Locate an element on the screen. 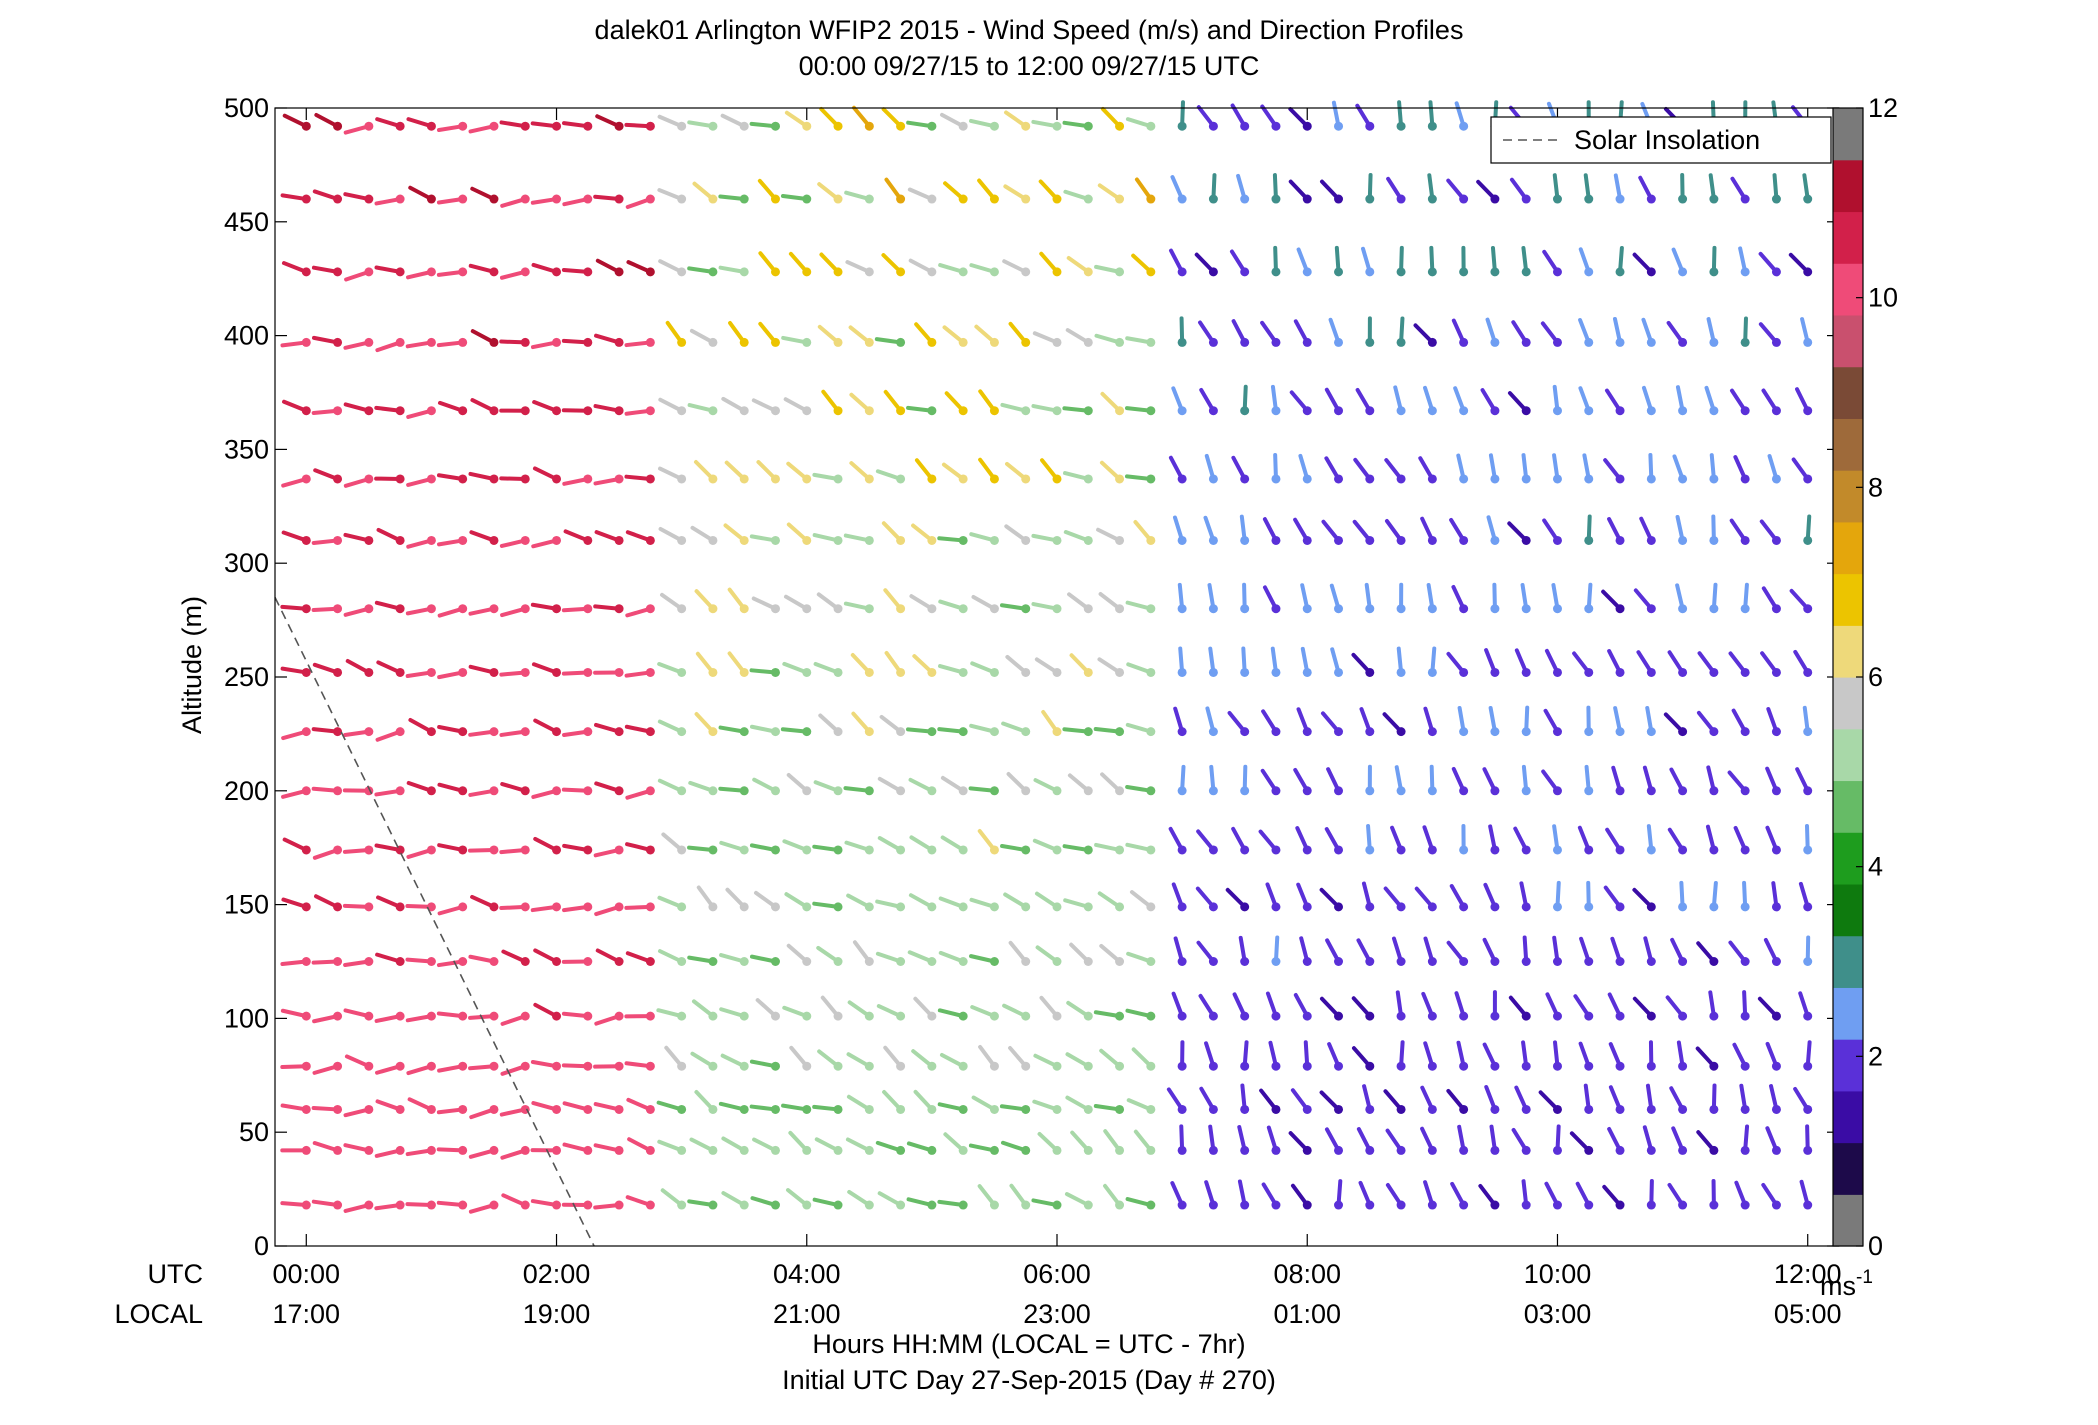 The image size is (2098, 1425). colorbar-tick-label: 2 is located at coordinates (1875, 1056).